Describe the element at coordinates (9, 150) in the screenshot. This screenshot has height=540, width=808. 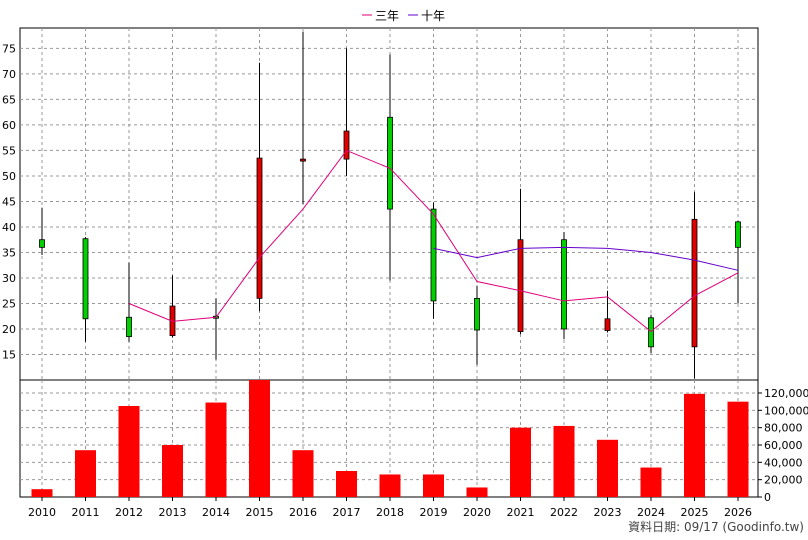
I see `price-tick-label: 55` at that location.